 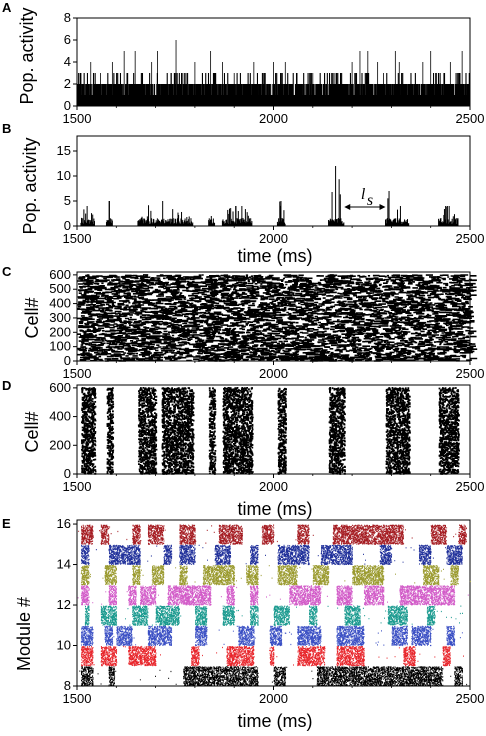 I want to click on panel-c-ytick-label: 600, so click(x=60, y=274).